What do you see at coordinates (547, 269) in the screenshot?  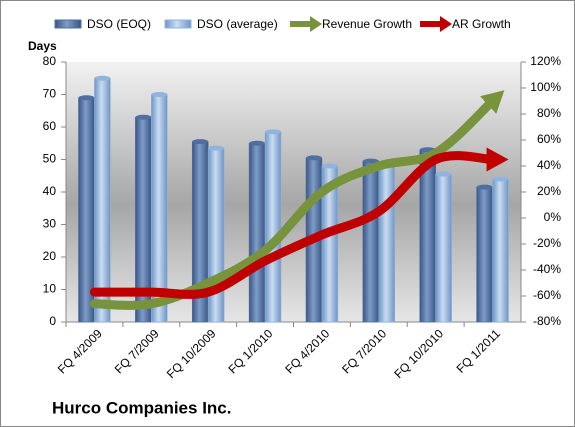 I see `y2-tick-label: -40%` at bounding box center [547, 269].